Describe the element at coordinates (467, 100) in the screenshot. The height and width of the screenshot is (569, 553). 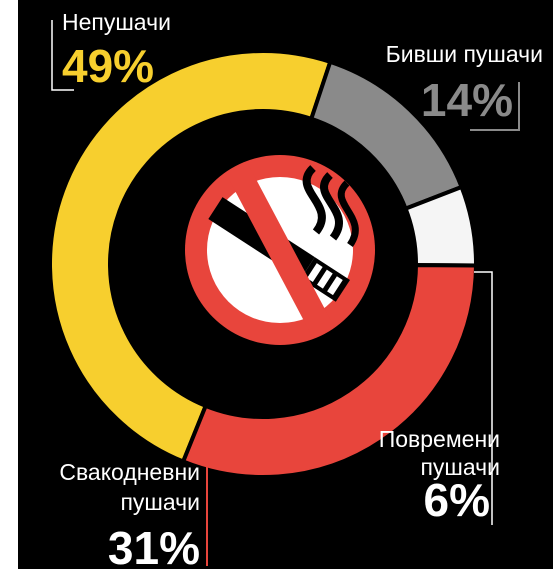
I see `value-former-smokers: 14%` at that location.